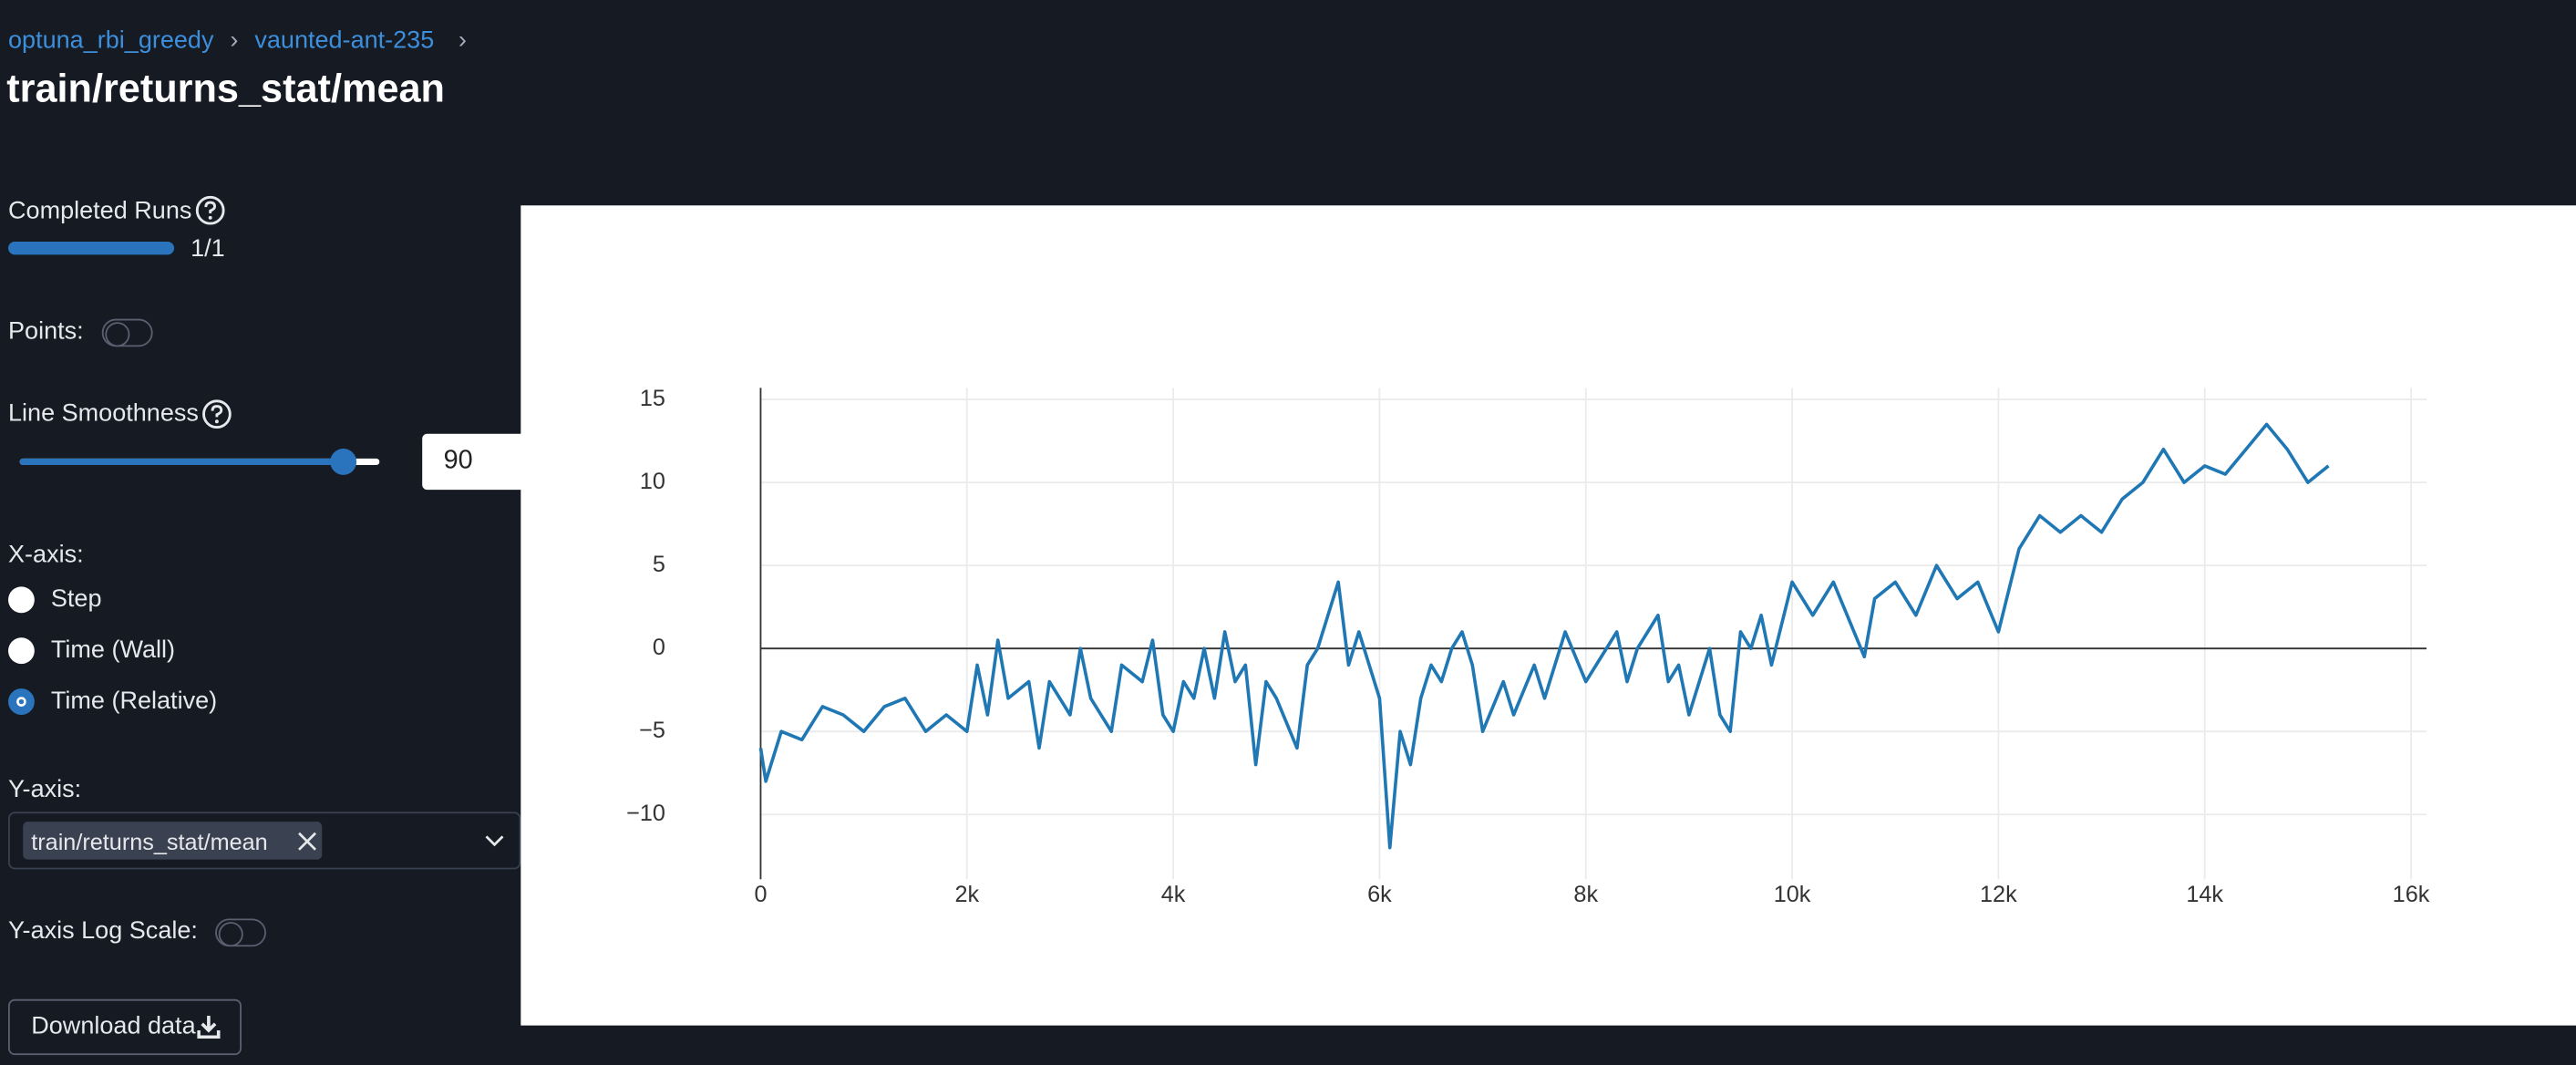  What do you see at coordinates (659, 647) in the screenshot?
I see `y-tick-label: 0` at bounding box center [659, 647].